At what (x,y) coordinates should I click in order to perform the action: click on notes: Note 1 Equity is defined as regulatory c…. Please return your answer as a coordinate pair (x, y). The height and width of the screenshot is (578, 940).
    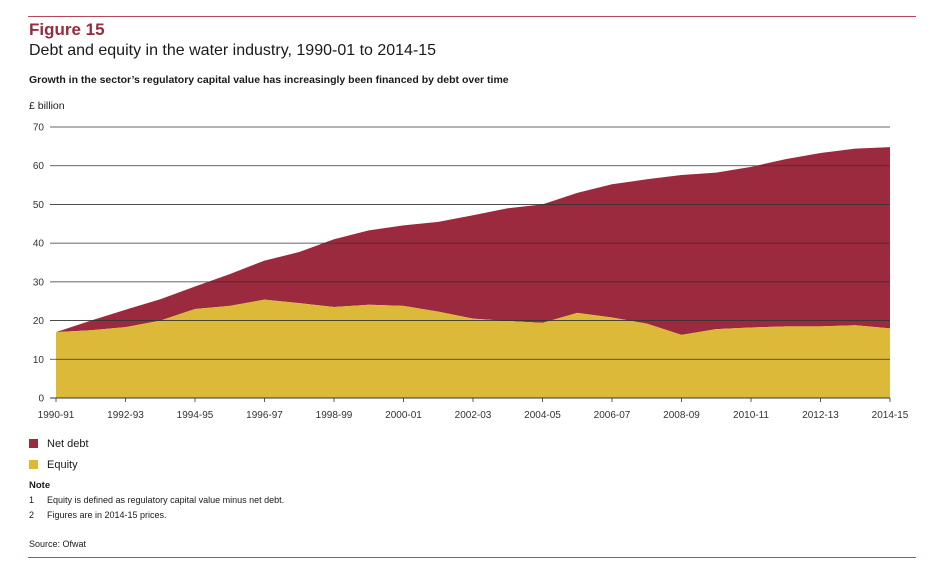
    Looking at the image, I should click on (156, 502).